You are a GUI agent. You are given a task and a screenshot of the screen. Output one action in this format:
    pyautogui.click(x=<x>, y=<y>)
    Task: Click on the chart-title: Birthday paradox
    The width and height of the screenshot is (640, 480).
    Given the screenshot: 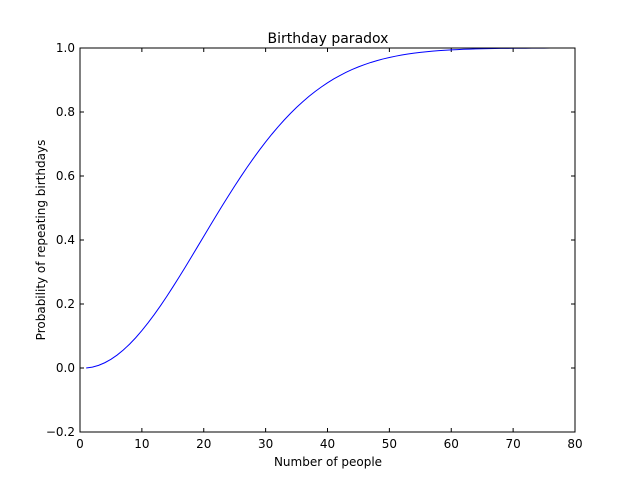 What is the action you would take?
    pyautogui.click(x=328, y=39)
    